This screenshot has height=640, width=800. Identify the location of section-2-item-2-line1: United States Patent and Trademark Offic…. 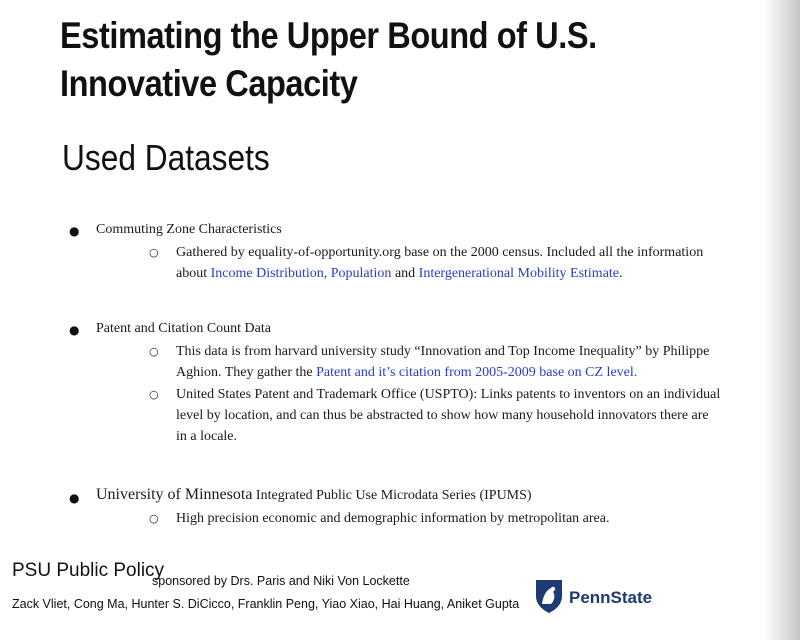
(448, 394).